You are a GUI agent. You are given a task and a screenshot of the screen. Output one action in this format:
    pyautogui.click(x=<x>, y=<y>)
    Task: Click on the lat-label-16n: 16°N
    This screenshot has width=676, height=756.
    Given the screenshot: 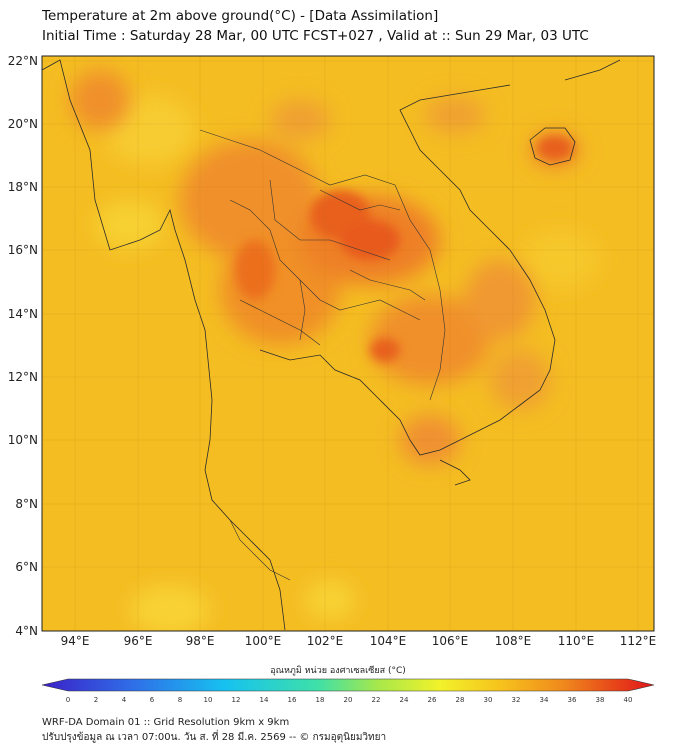 What is the action you would take?
    pyautogui.click(x=23, y=250)
    